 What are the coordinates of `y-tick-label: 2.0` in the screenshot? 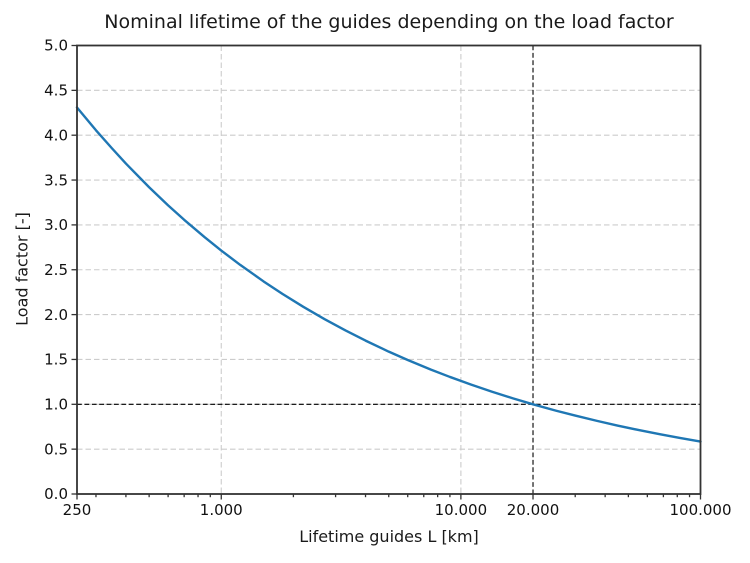 It's located at (56, 315).